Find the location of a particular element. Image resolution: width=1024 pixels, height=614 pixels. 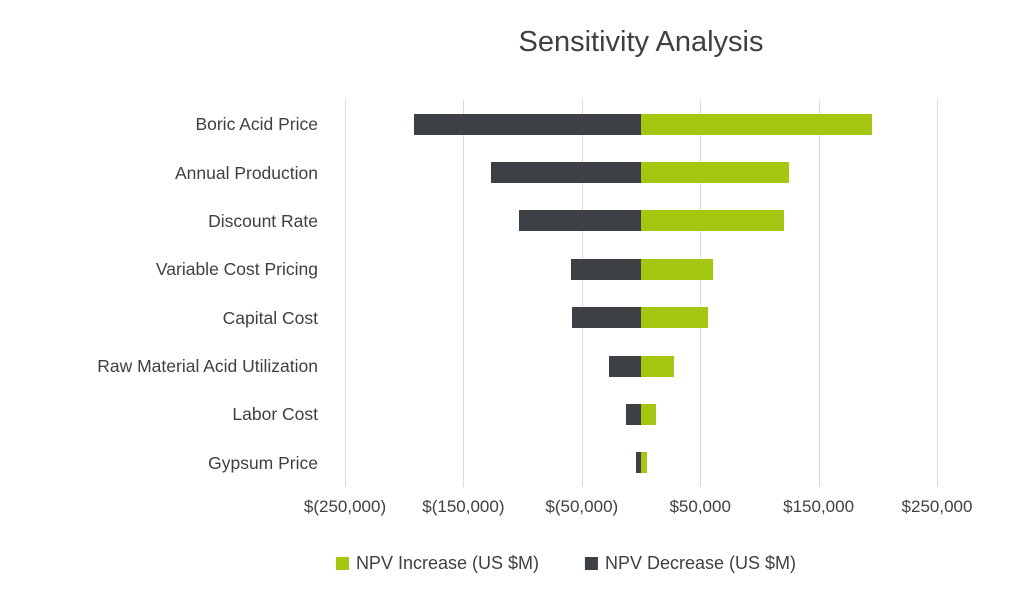

chart-title: Sensitivity Analysis is located at coordinates (641, 42).